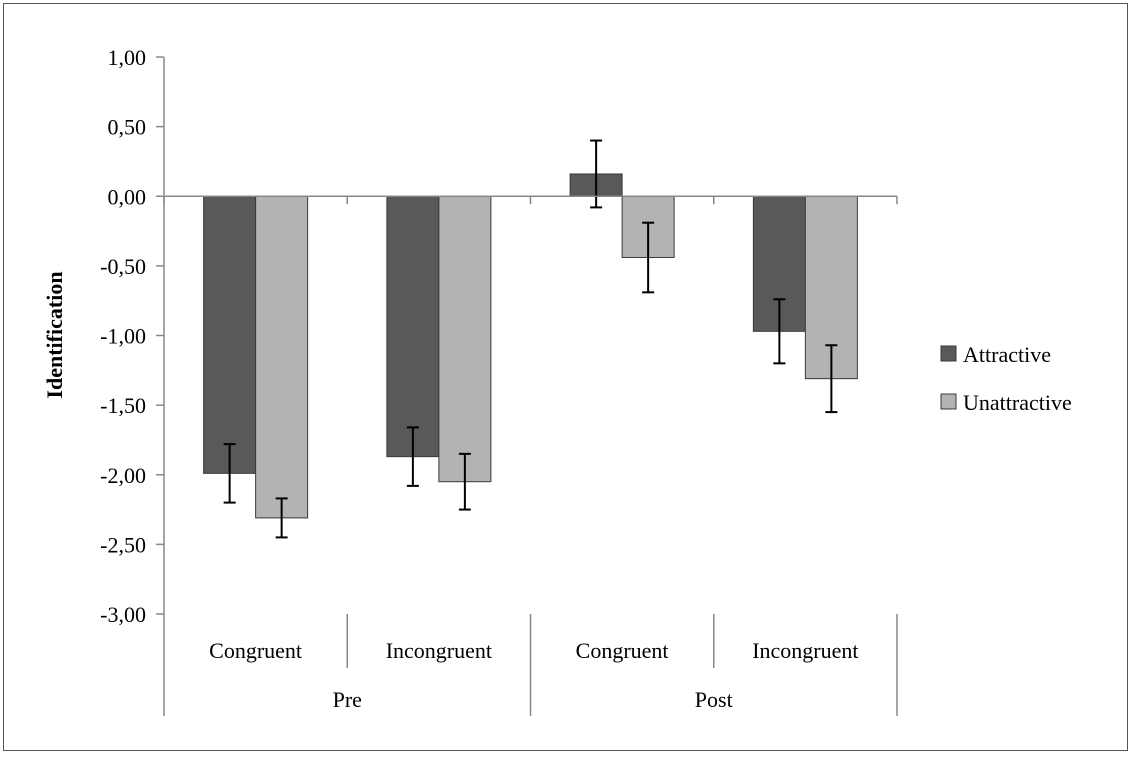 The width and height of the screenshot is (1131, 759). I want to click on y-tick-label: 1,00, so click(127, 57).